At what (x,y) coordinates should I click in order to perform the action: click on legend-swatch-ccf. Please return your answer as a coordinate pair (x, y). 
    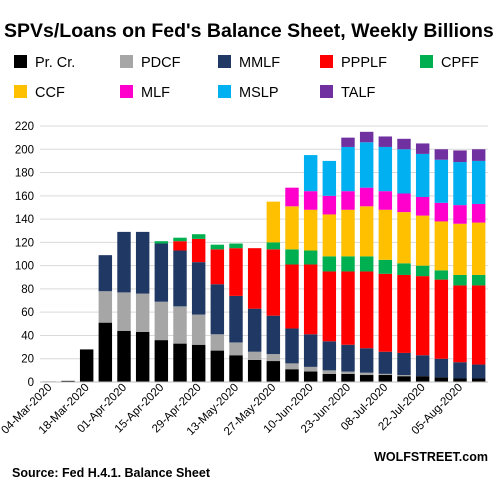
    Looking at the image, I should click on (20, 91).